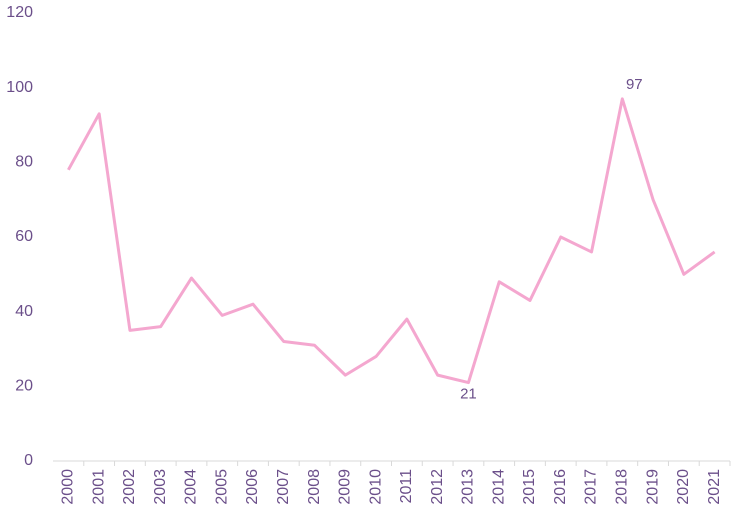  What do you see at coordinates (24, 386) in the screenshot?
I see `y-tick-label: 20` at bounding box center [24, 386].